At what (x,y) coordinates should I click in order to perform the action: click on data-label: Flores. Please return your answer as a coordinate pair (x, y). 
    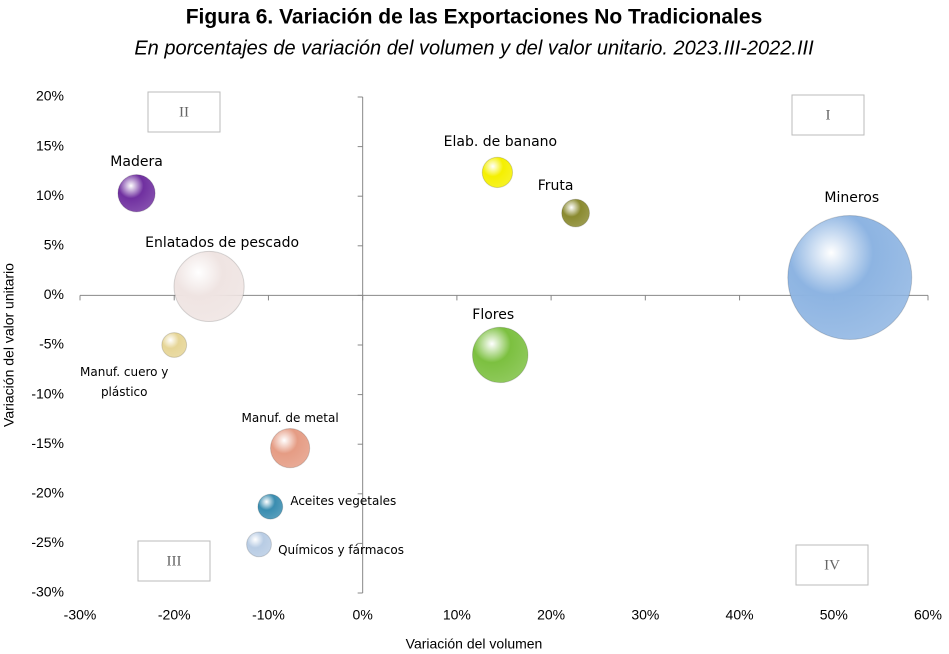
    Looking at the image, I should click on (493, 314).